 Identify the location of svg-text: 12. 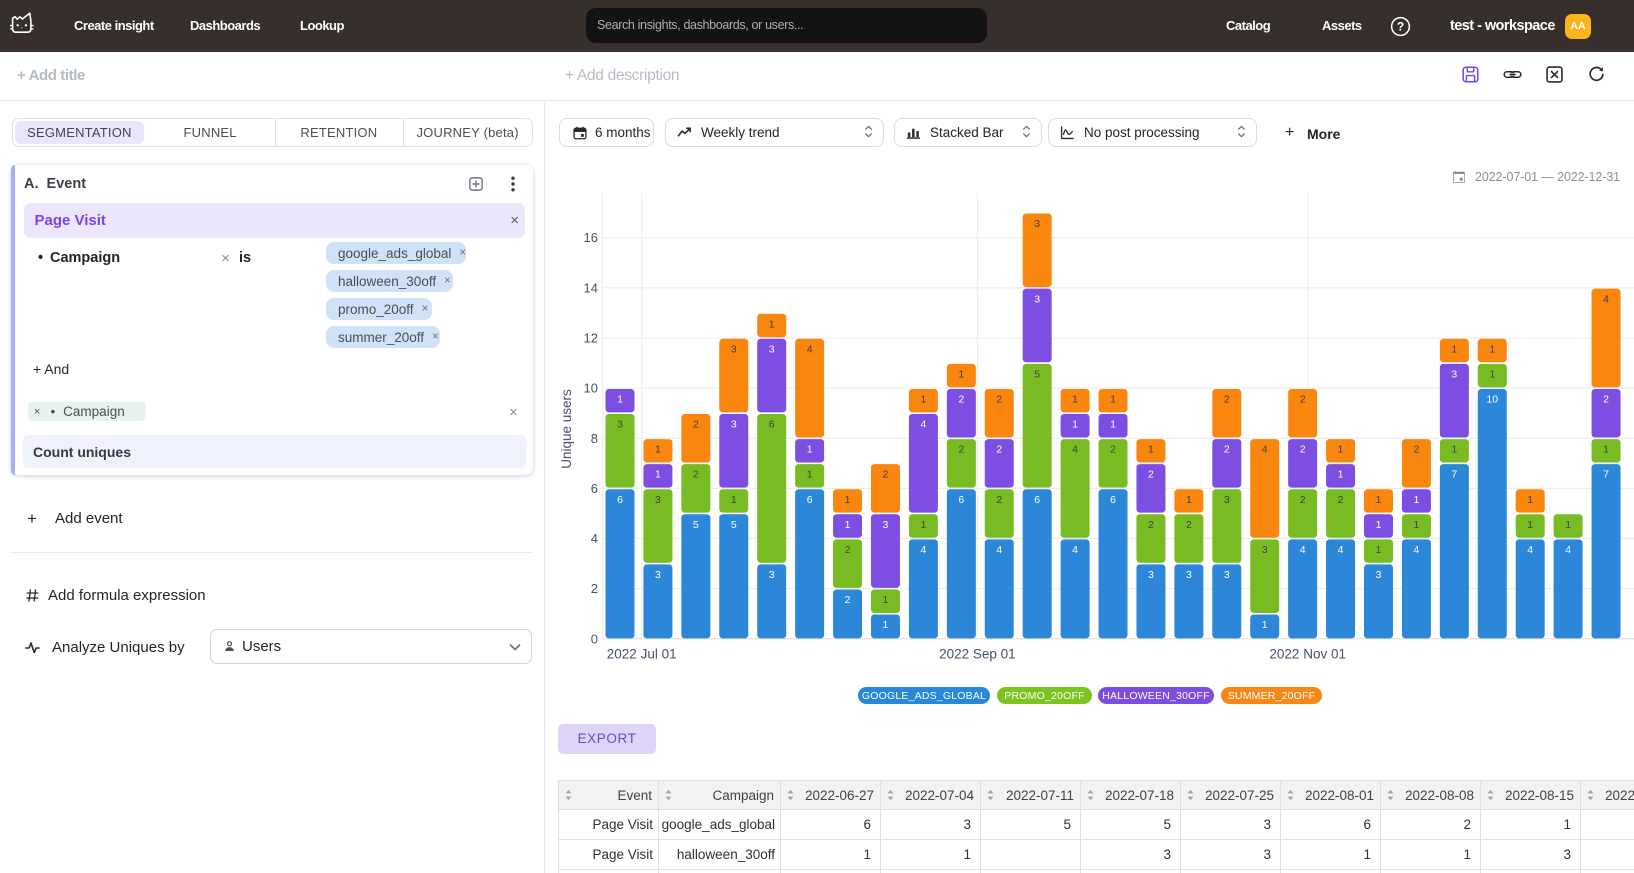
(591, 338).